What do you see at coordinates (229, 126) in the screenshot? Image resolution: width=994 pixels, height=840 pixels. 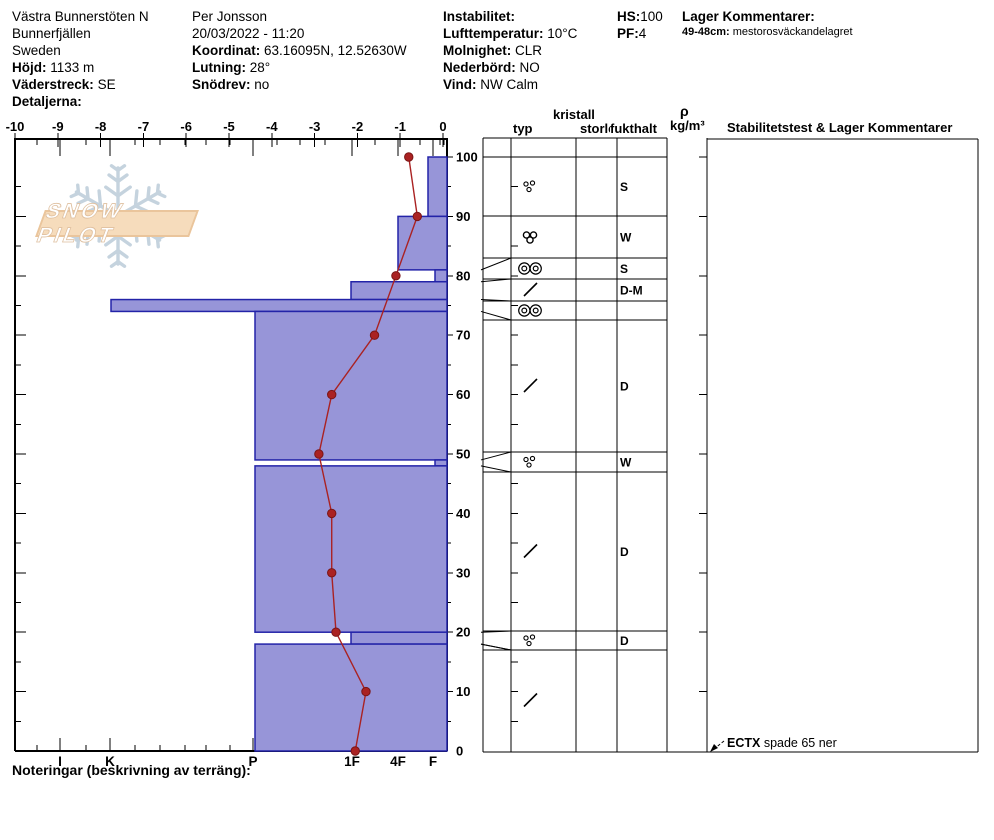 I see `temp-axis-label: -5` at bounding box center [229, 126].